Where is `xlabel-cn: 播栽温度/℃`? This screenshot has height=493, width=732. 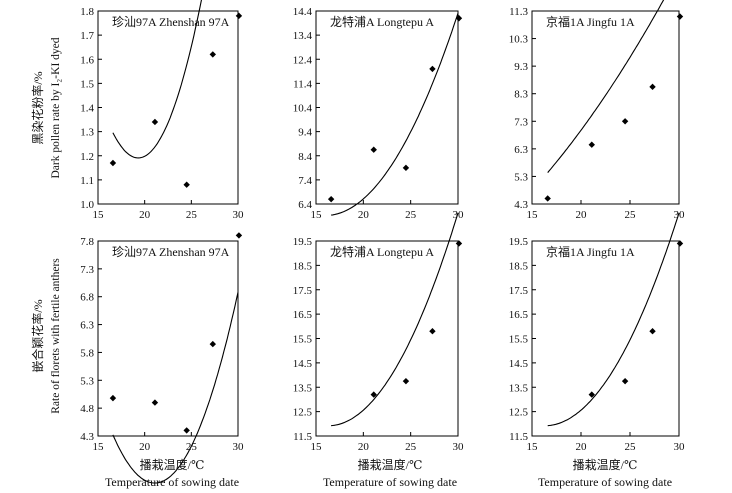
xlabel-cn: 播栽温度/℃ is located at coordinates (172, 464).